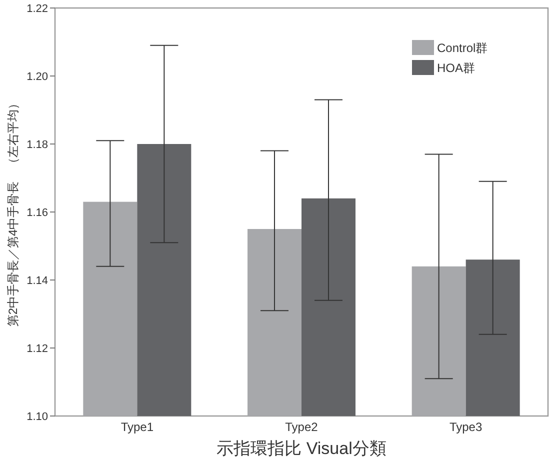  I want to click on y-tick-label: 1.16, so click(37, 213).